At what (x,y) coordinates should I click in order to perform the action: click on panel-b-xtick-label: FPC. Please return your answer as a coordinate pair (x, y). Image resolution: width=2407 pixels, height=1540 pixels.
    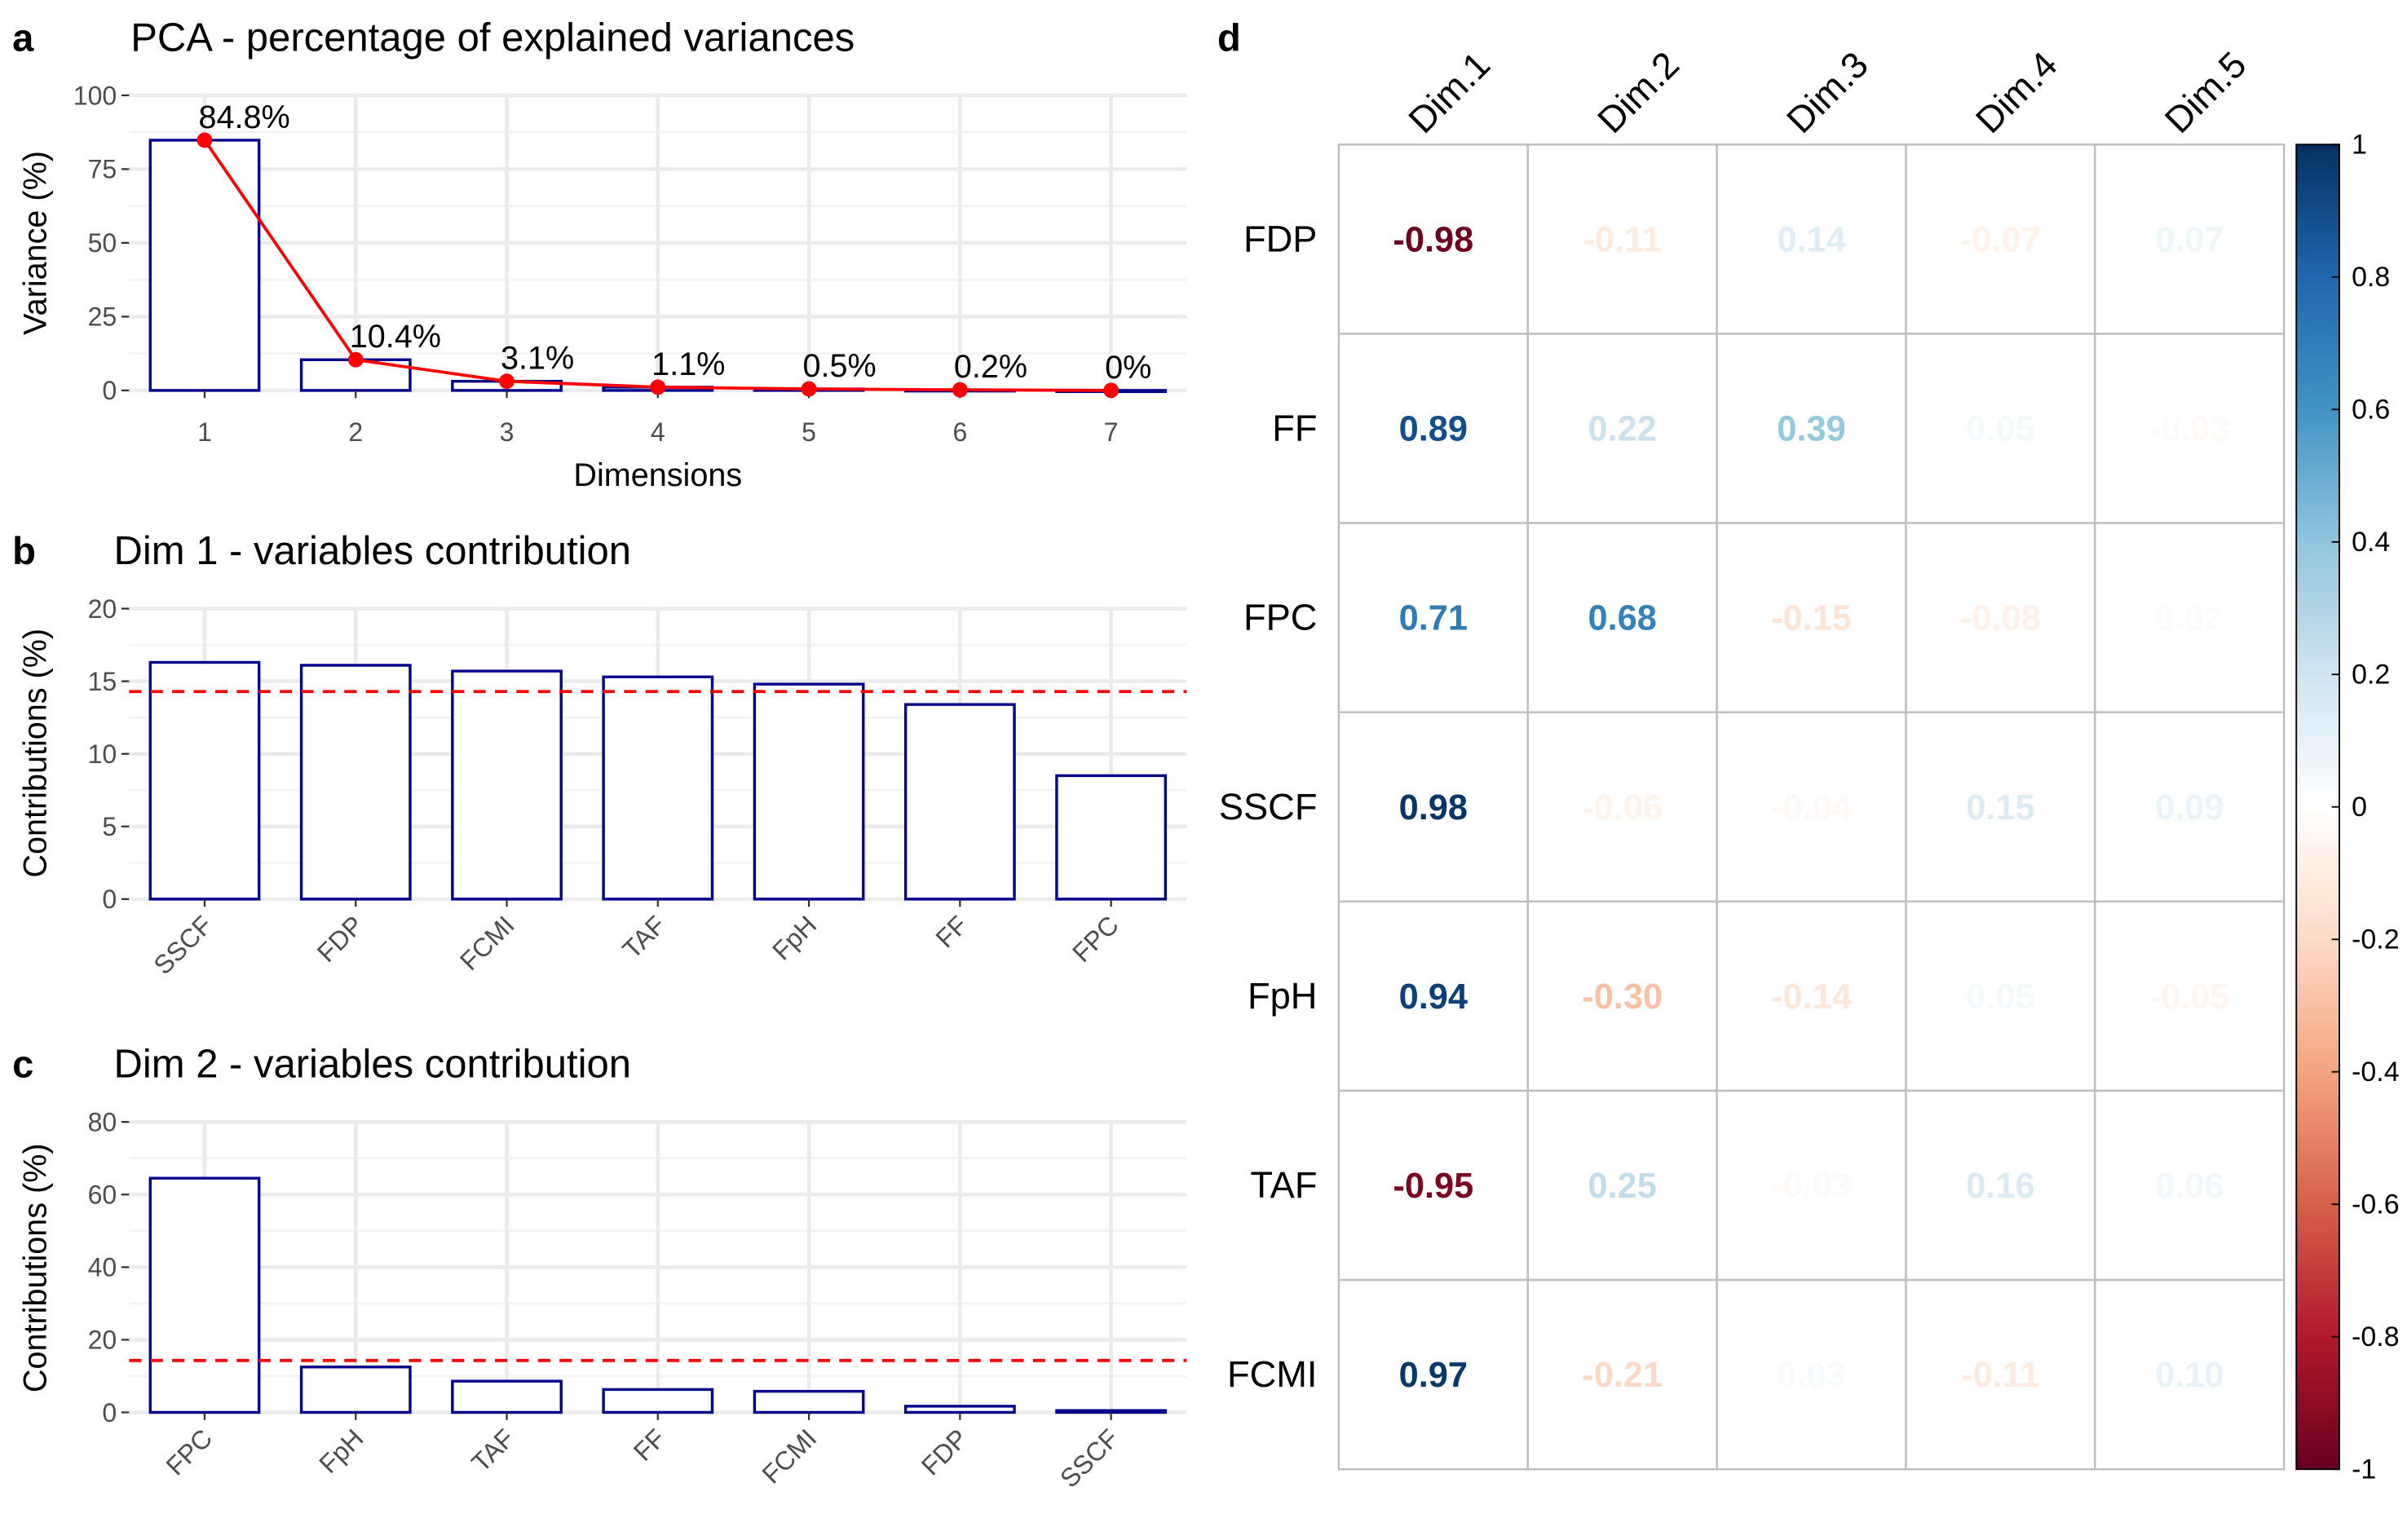
    Looking at the image, I should click on (1095, 939).